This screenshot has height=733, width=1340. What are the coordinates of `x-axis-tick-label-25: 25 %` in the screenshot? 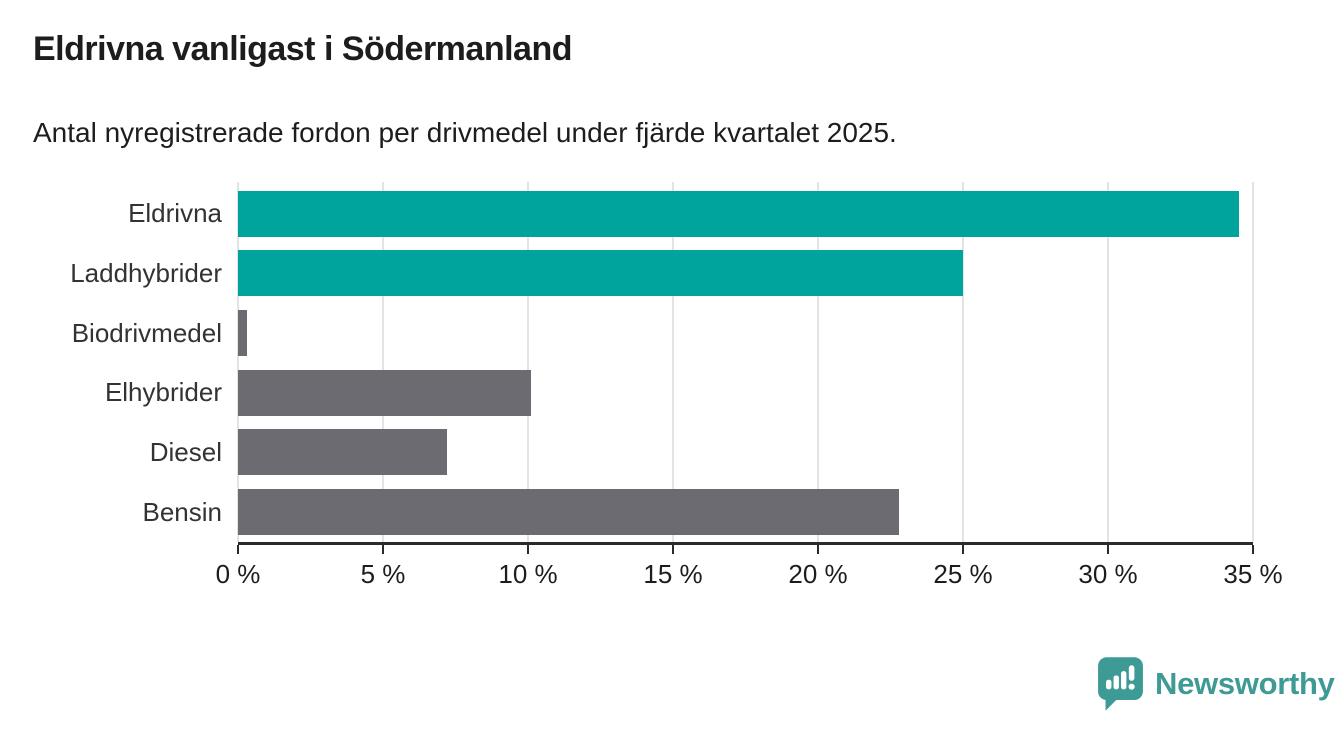 It's located at (963, 574).